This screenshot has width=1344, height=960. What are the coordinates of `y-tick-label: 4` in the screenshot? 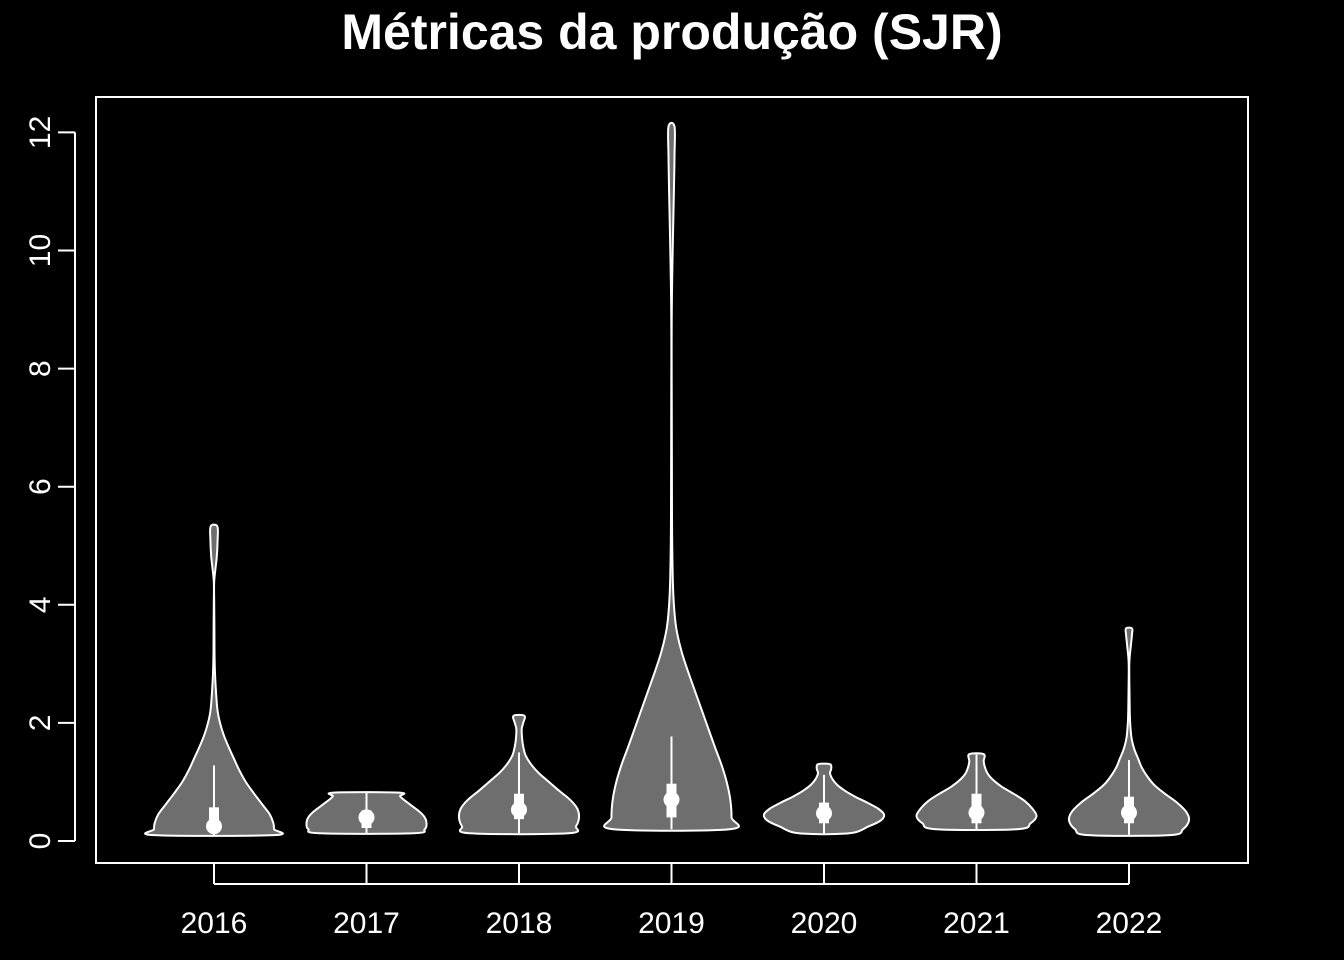 It's located at (40, 604).